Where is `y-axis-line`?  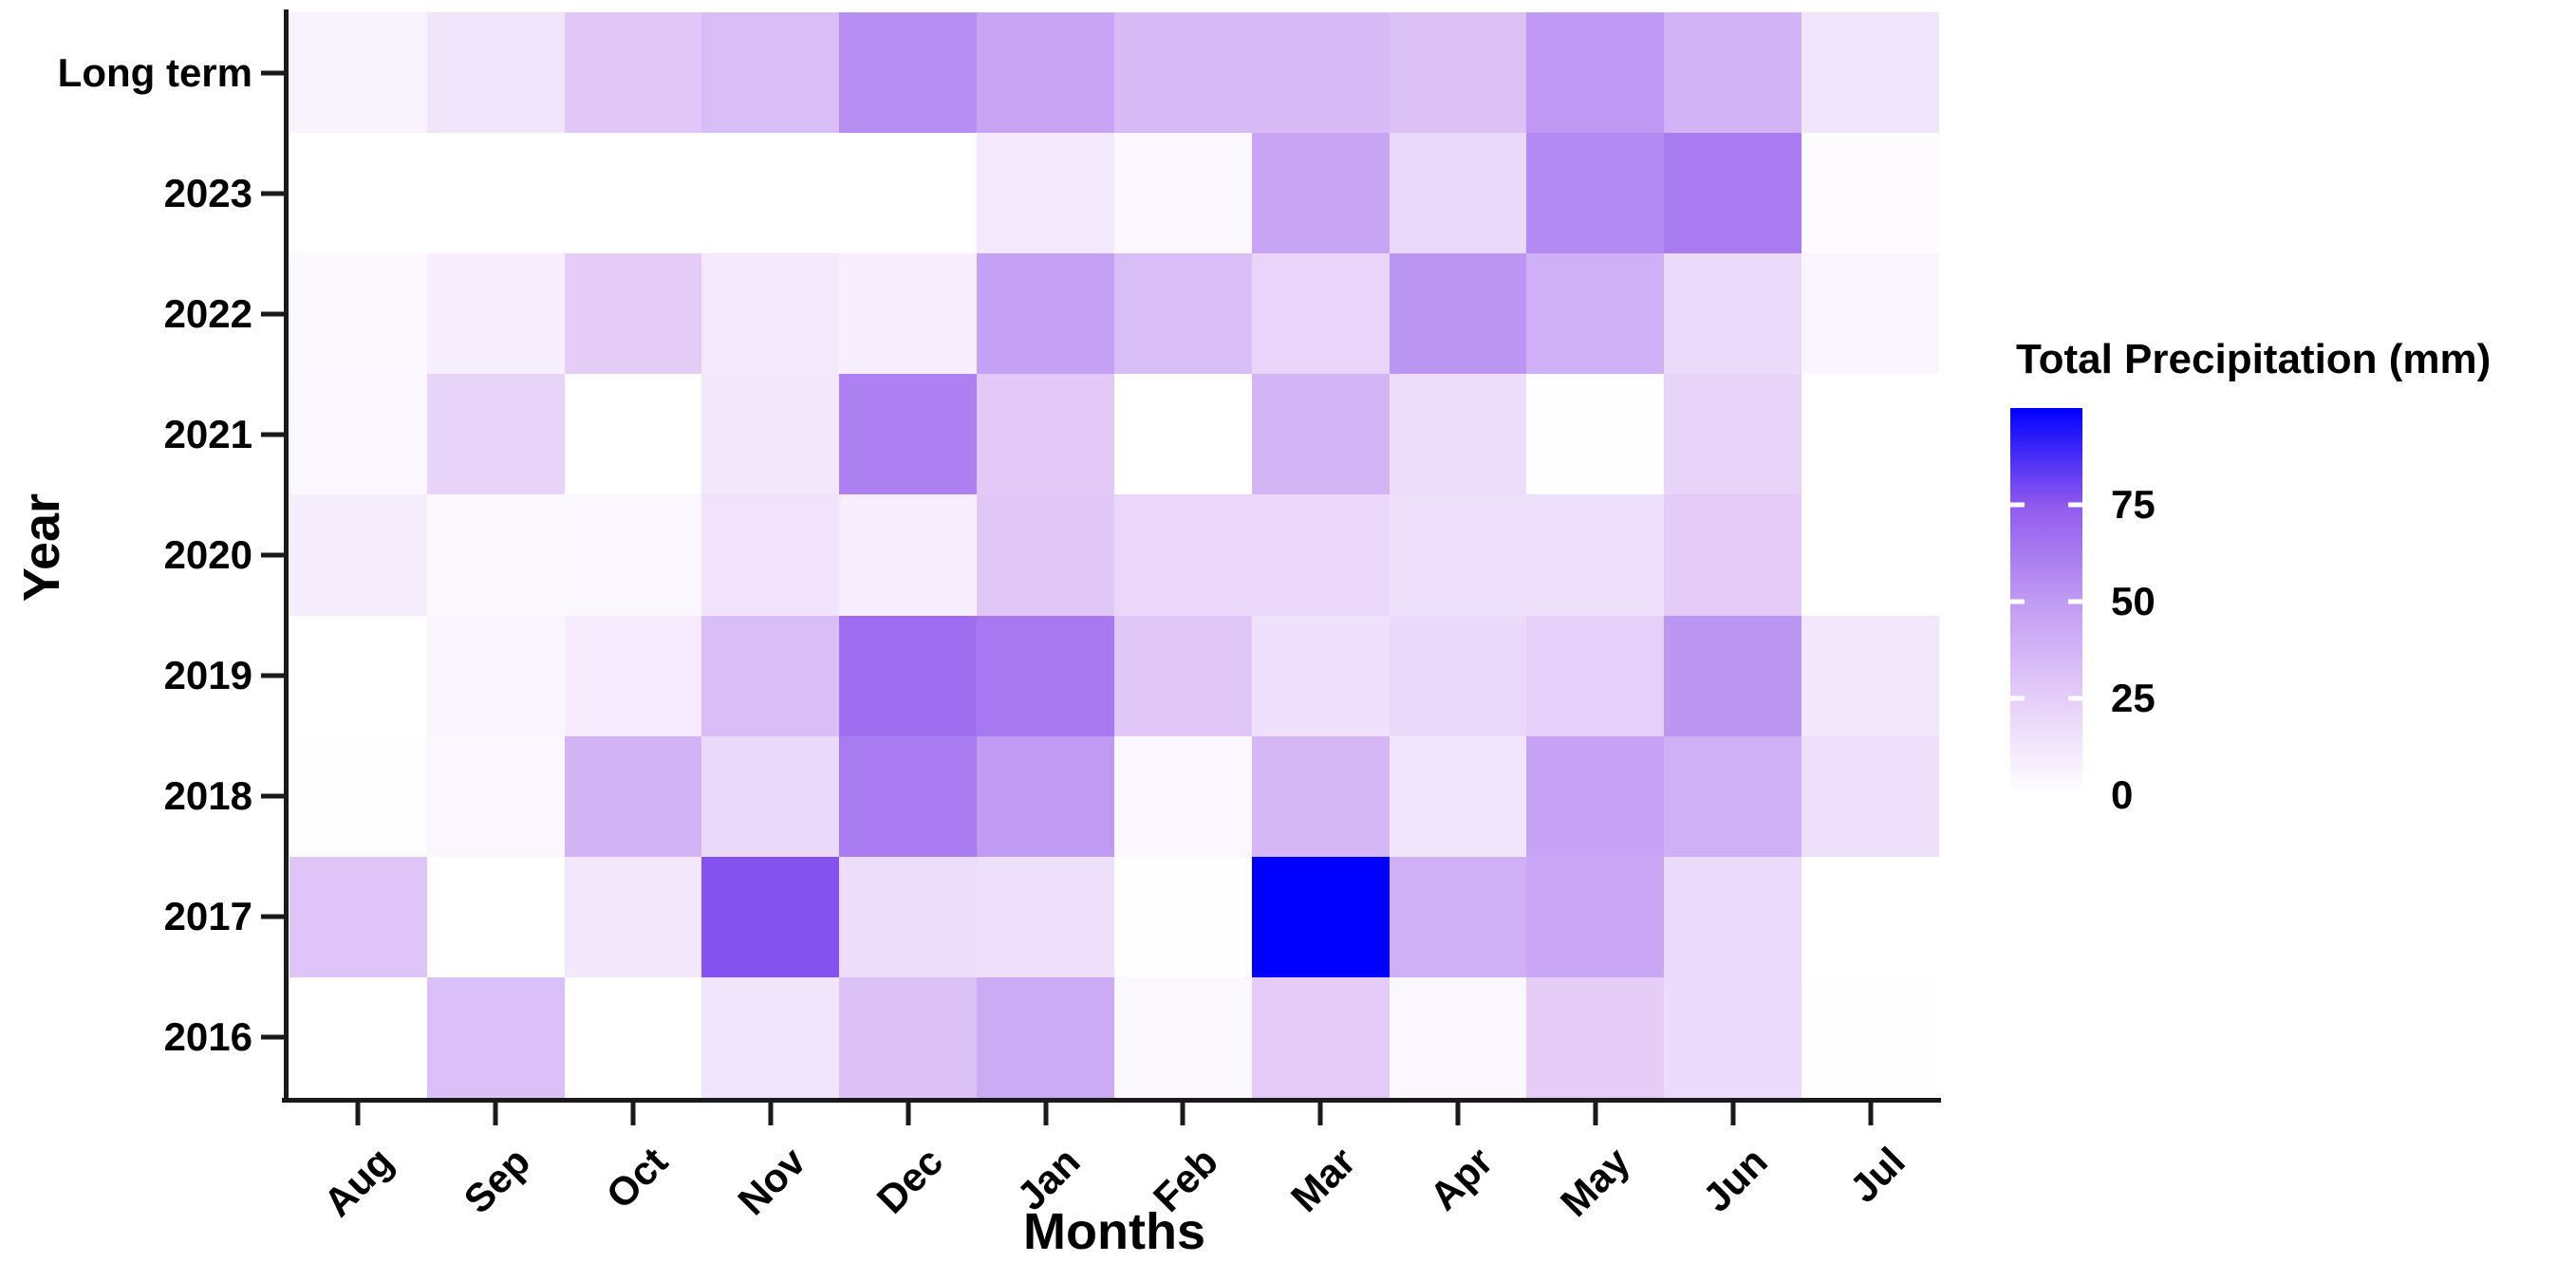 y-axis-line is located at coordinates (286, 556).